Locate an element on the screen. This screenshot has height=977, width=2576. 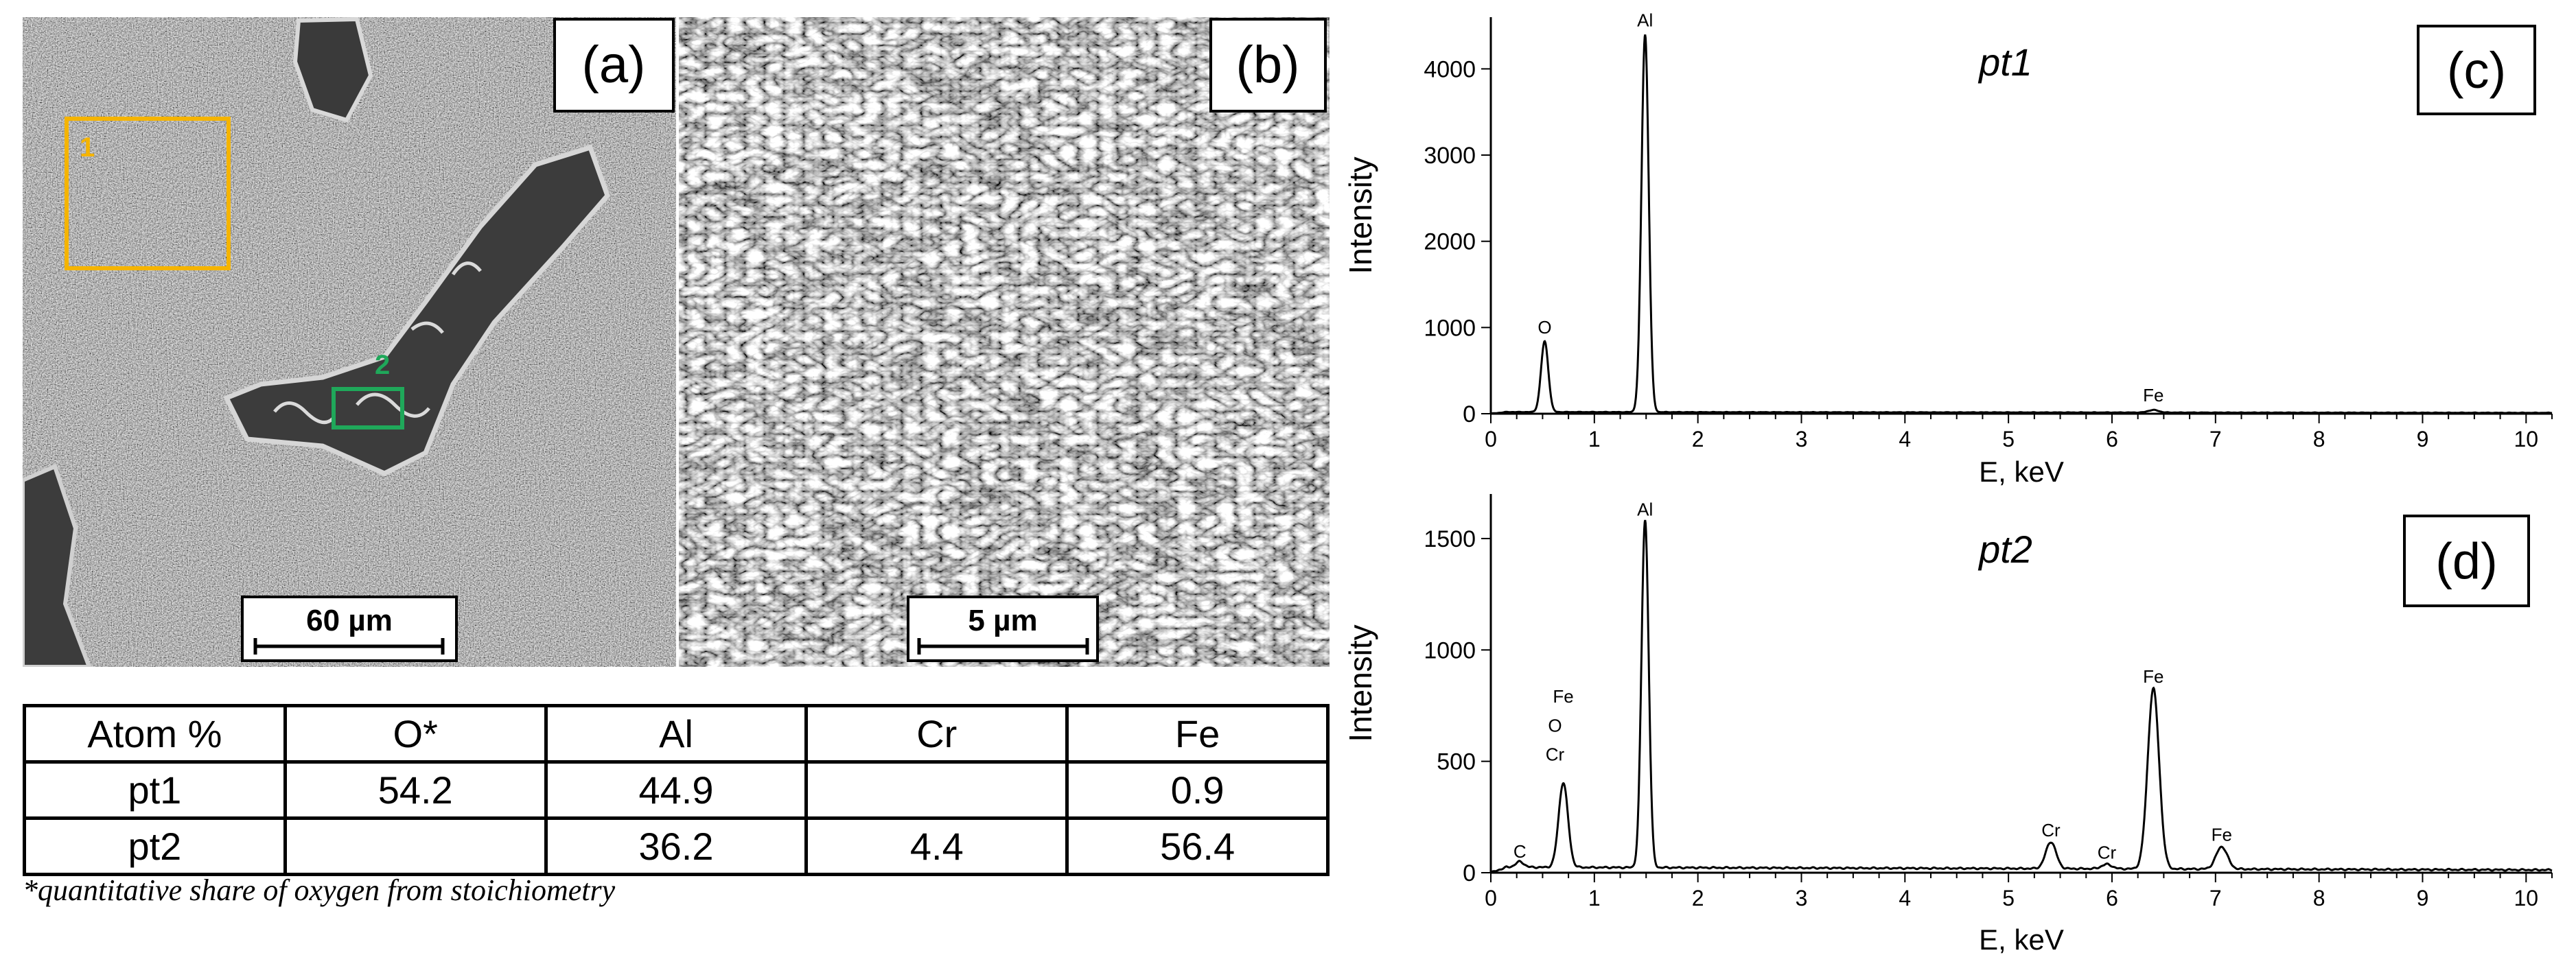
table-row: pt1 54.2 44.9 0.9 is located at coordinates (676, 790).